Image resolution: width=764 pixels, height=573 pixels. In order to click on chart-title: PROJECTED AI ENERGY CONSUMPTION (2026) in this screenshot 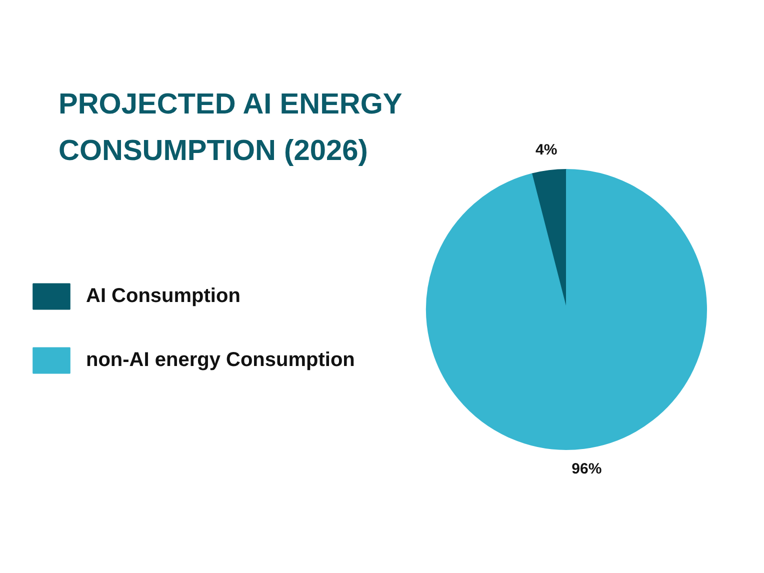, I will do `click(230, 127)`.